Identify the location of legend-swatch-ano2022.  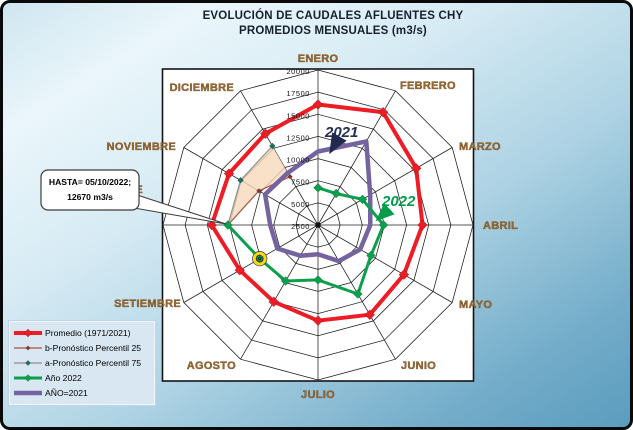
(28, 378).